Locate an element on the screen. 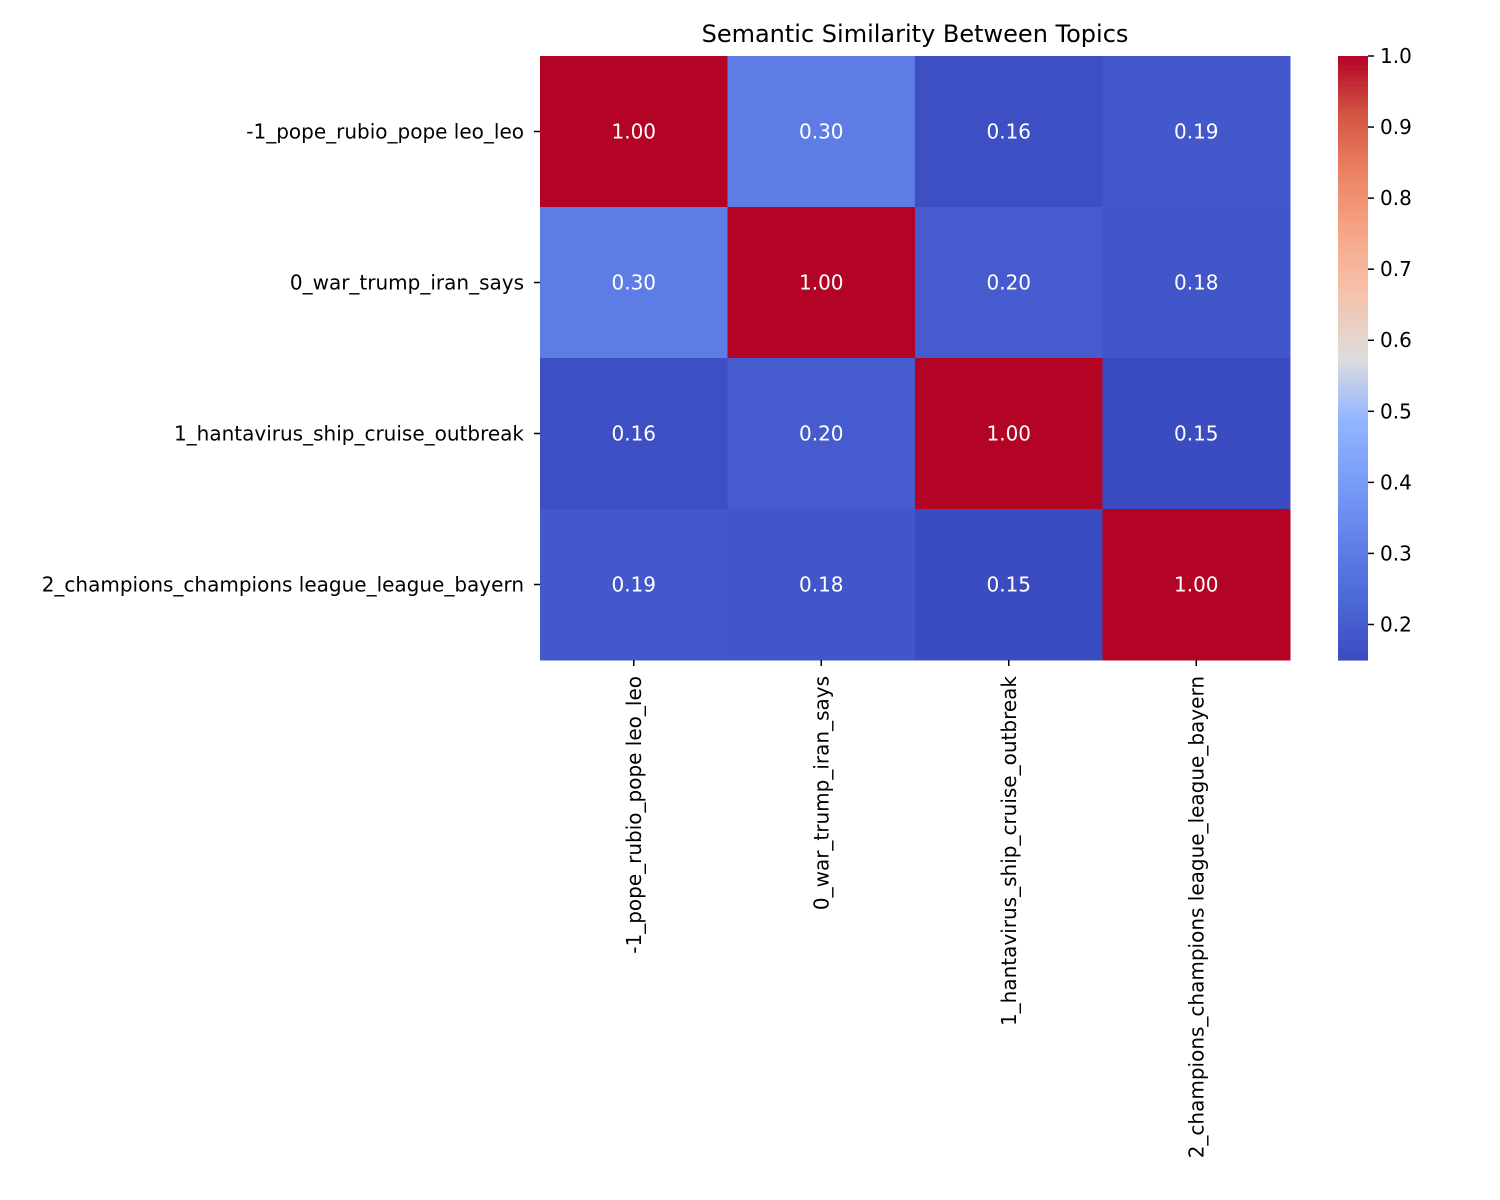 Image resolution: width=1500 pixels, height=1200 pixels. colorbar-tick-label: 0.3 is located at coordinates (1396, 553).